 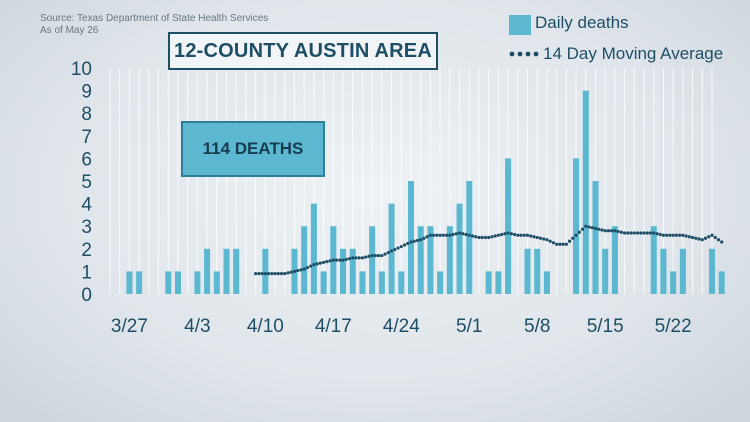 What do you see at coordinates (582, 22) in the screenshot?
I see `legend-label-daily-deaths: Daily deaths` at bounding box center [582, 22].